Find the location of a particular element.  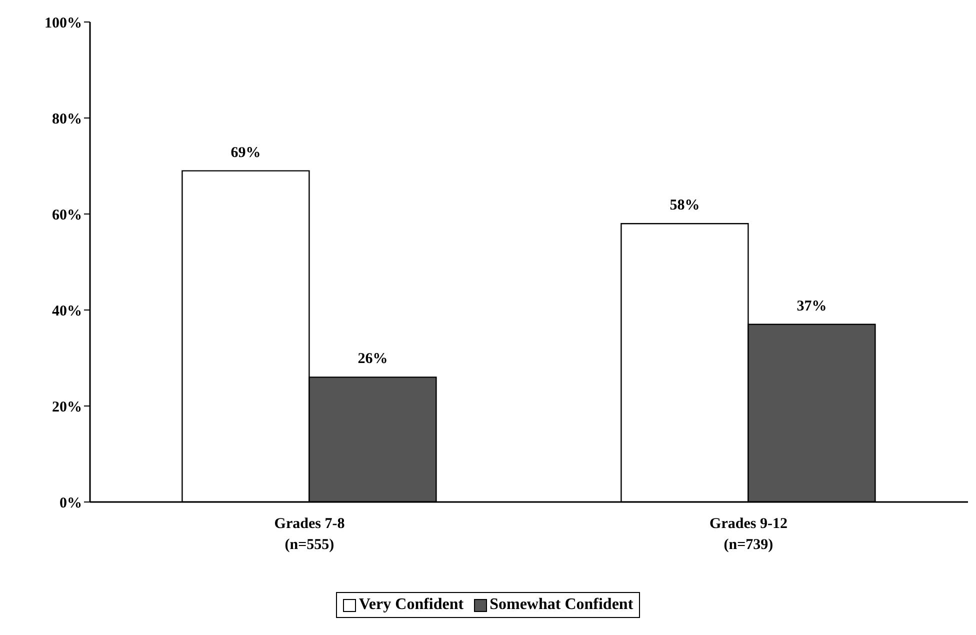

data-label: 37% is located at coordinates (811, 306).